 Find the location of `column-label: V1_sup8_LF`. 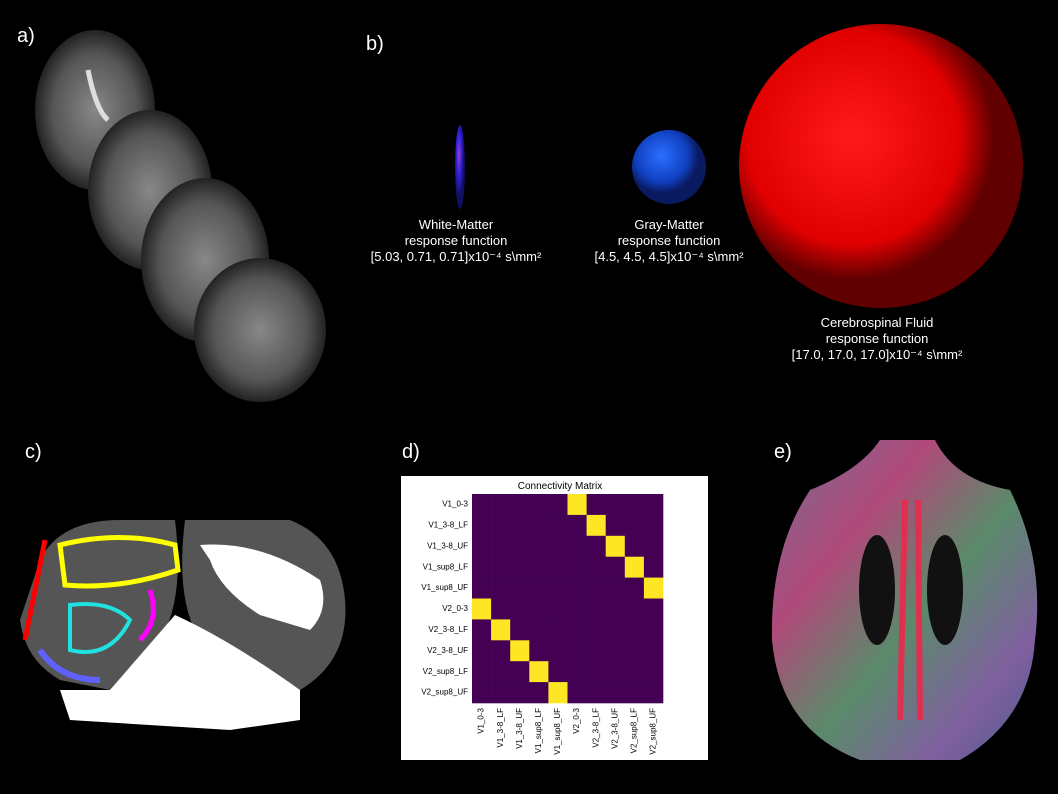

column-label: V1_sup8_LF is located at coordinates (538, 730).